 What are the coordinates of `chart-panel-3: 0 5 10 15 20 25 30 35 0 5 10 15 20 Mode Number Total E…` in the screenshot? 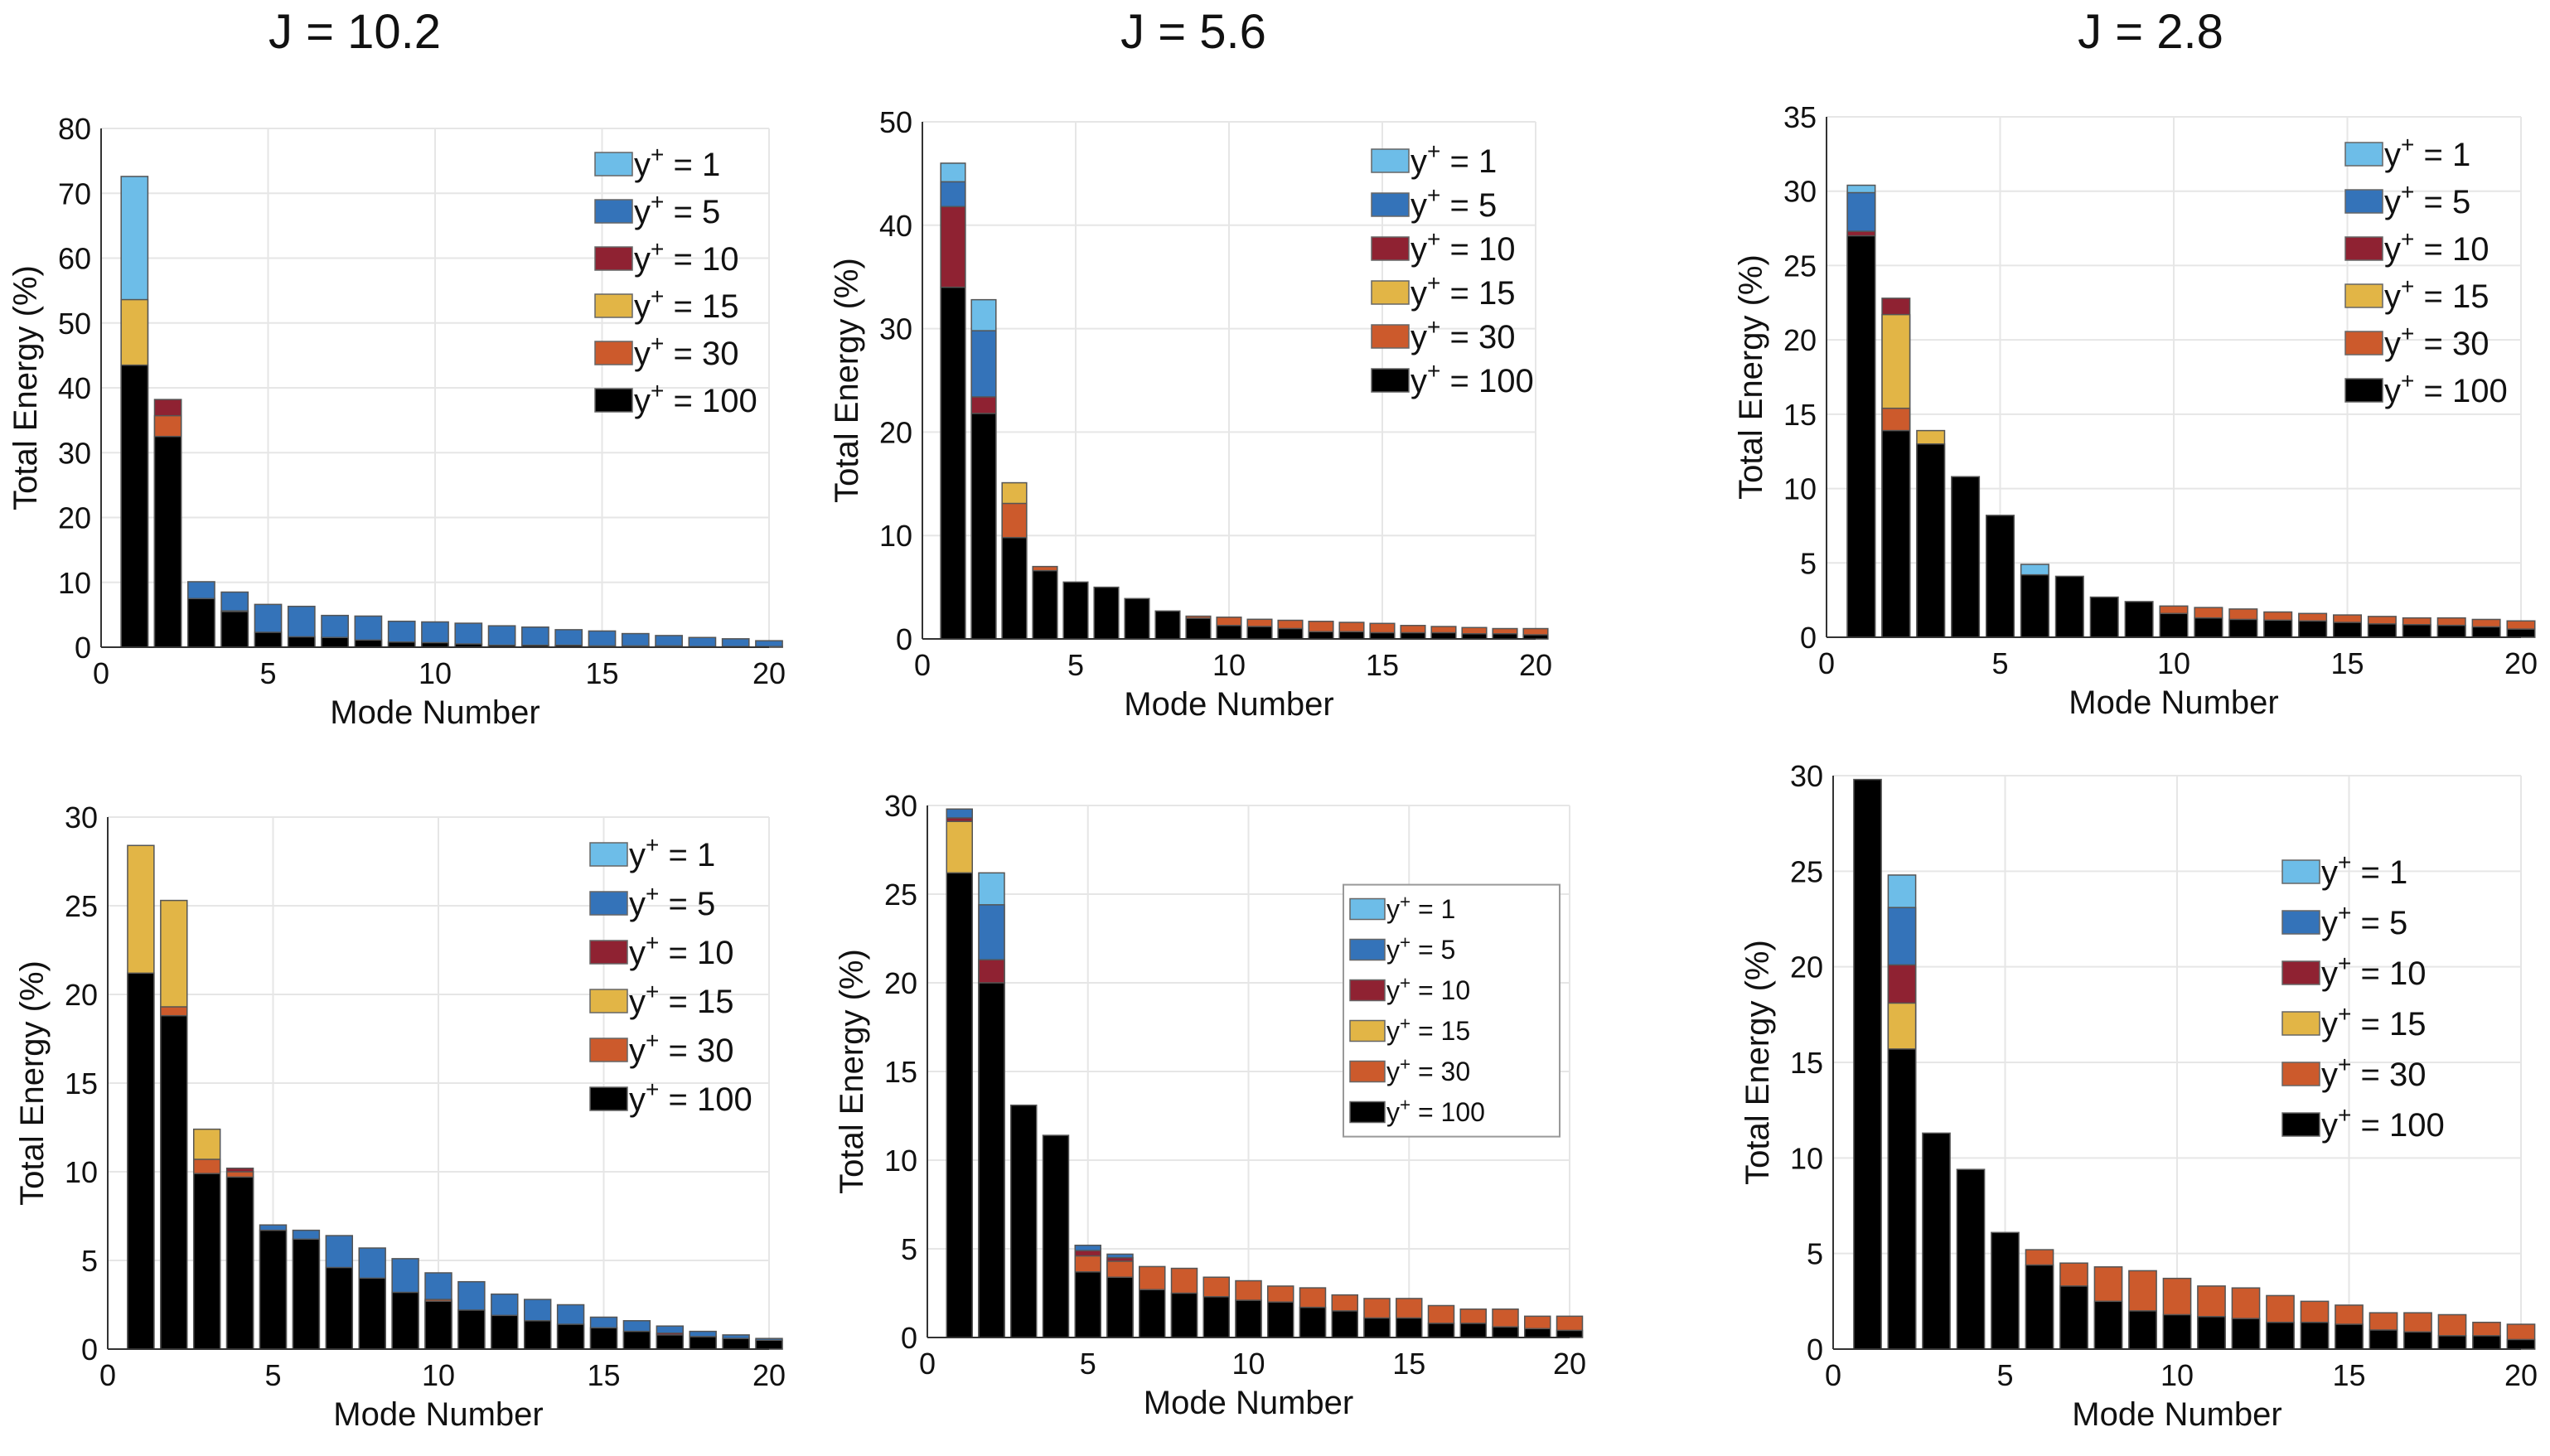 It's located at (2136, 410).